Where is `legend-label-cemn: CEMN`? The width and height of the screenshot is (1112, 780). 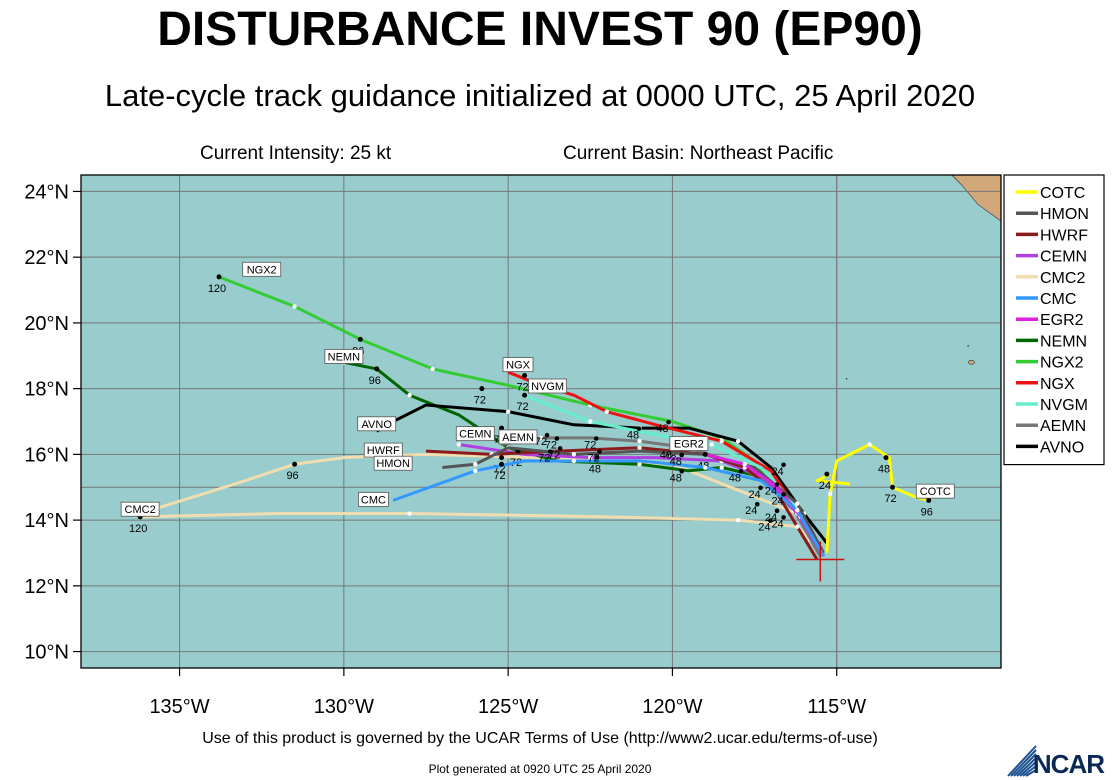
legend-label-cemn: CEMN is located at coordinates (1063, 257).